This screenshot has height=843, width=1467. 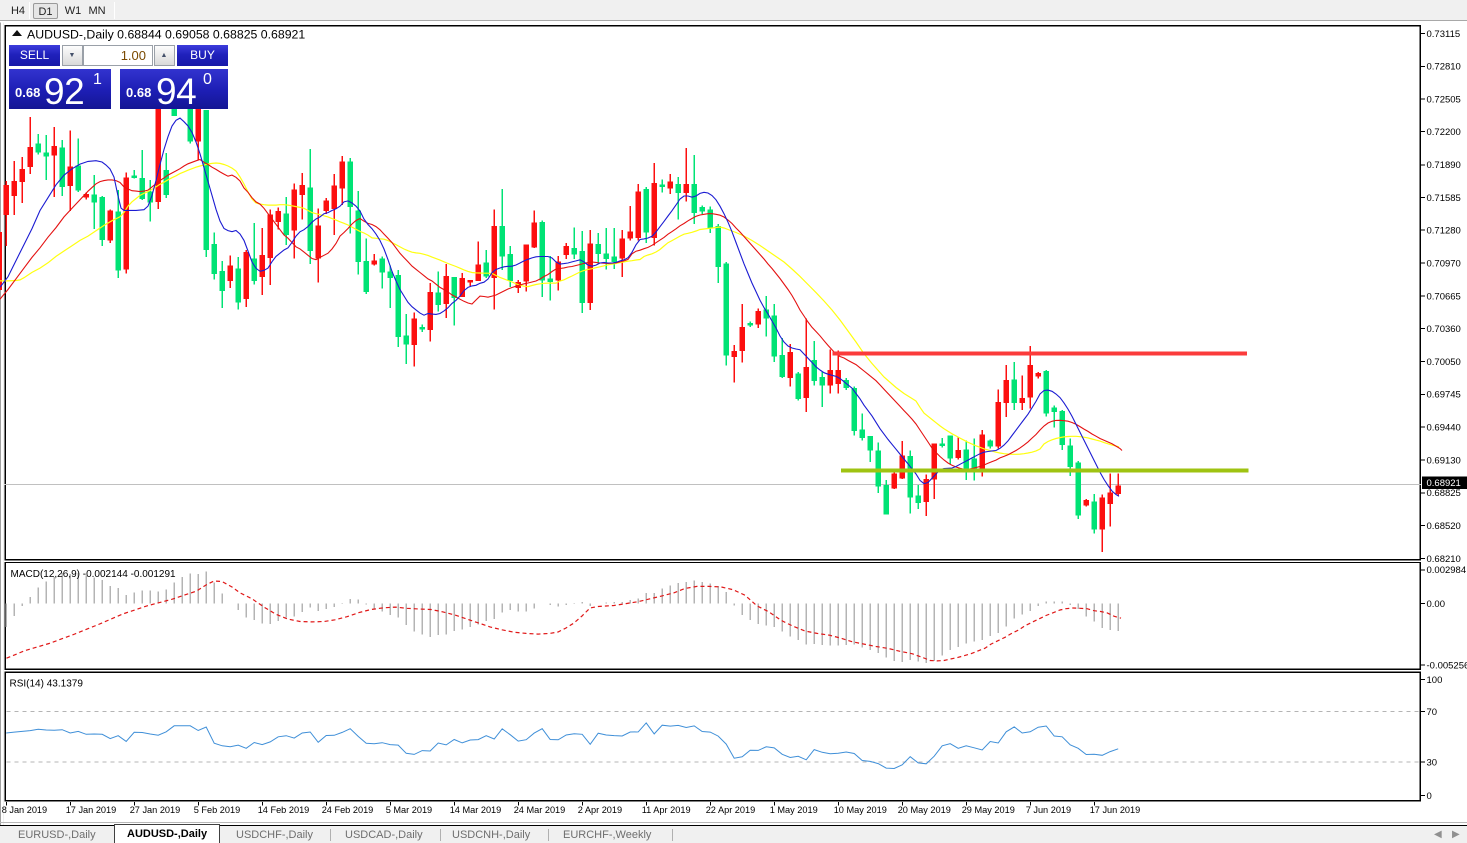 What do you see at coordinates (1444, 99) in the screenshot?
I see `svg-text: 0.72505` at bounding box center [1444, 99].